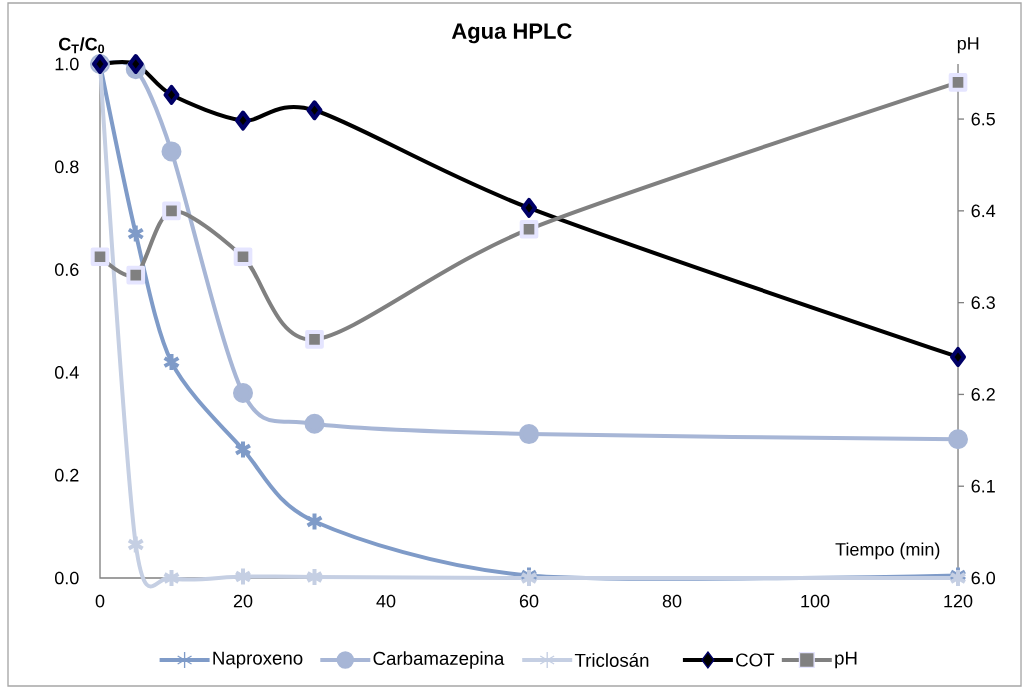 This screenshot has height=691, width=1029. I want to click on y2-tick-label: 6.1, so click(983, 486).